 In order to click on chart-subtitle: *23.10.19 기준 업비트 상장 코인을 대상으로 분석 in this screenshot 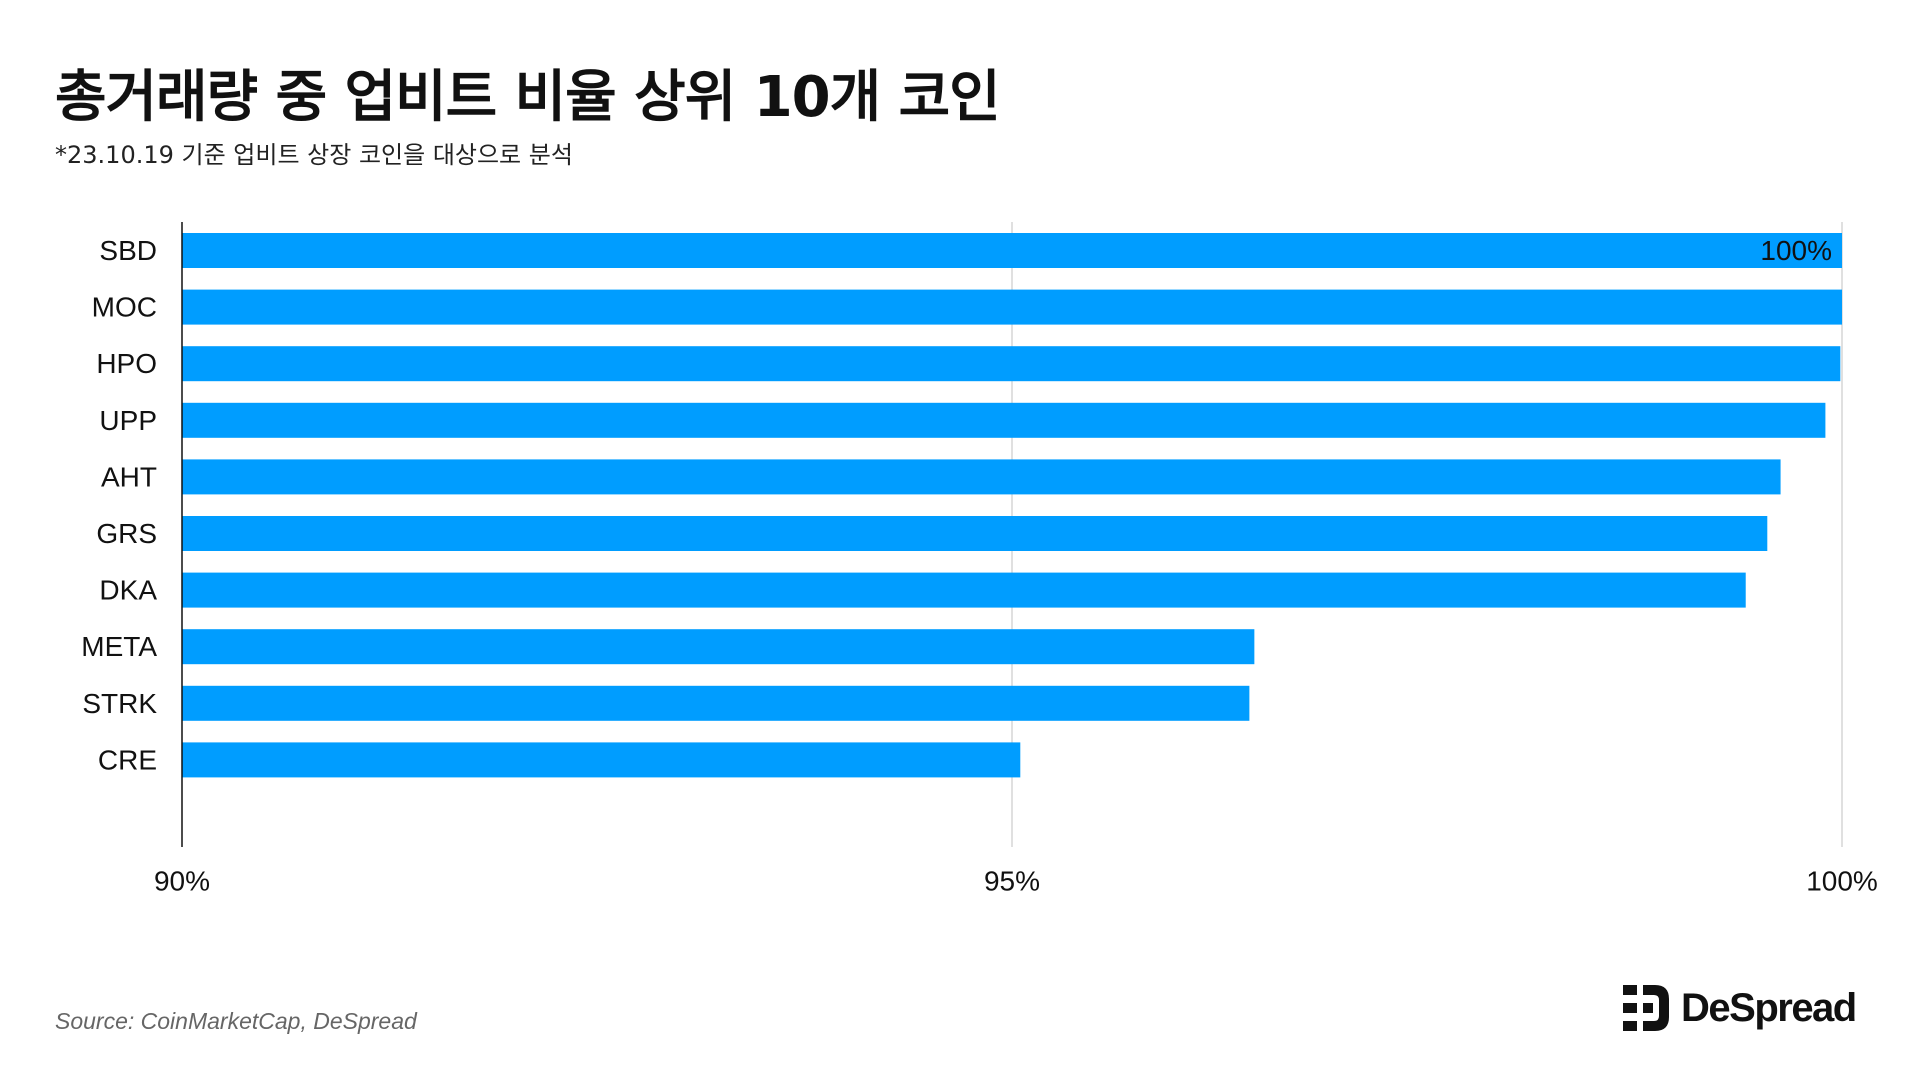, I will do `click(314, 155)`.